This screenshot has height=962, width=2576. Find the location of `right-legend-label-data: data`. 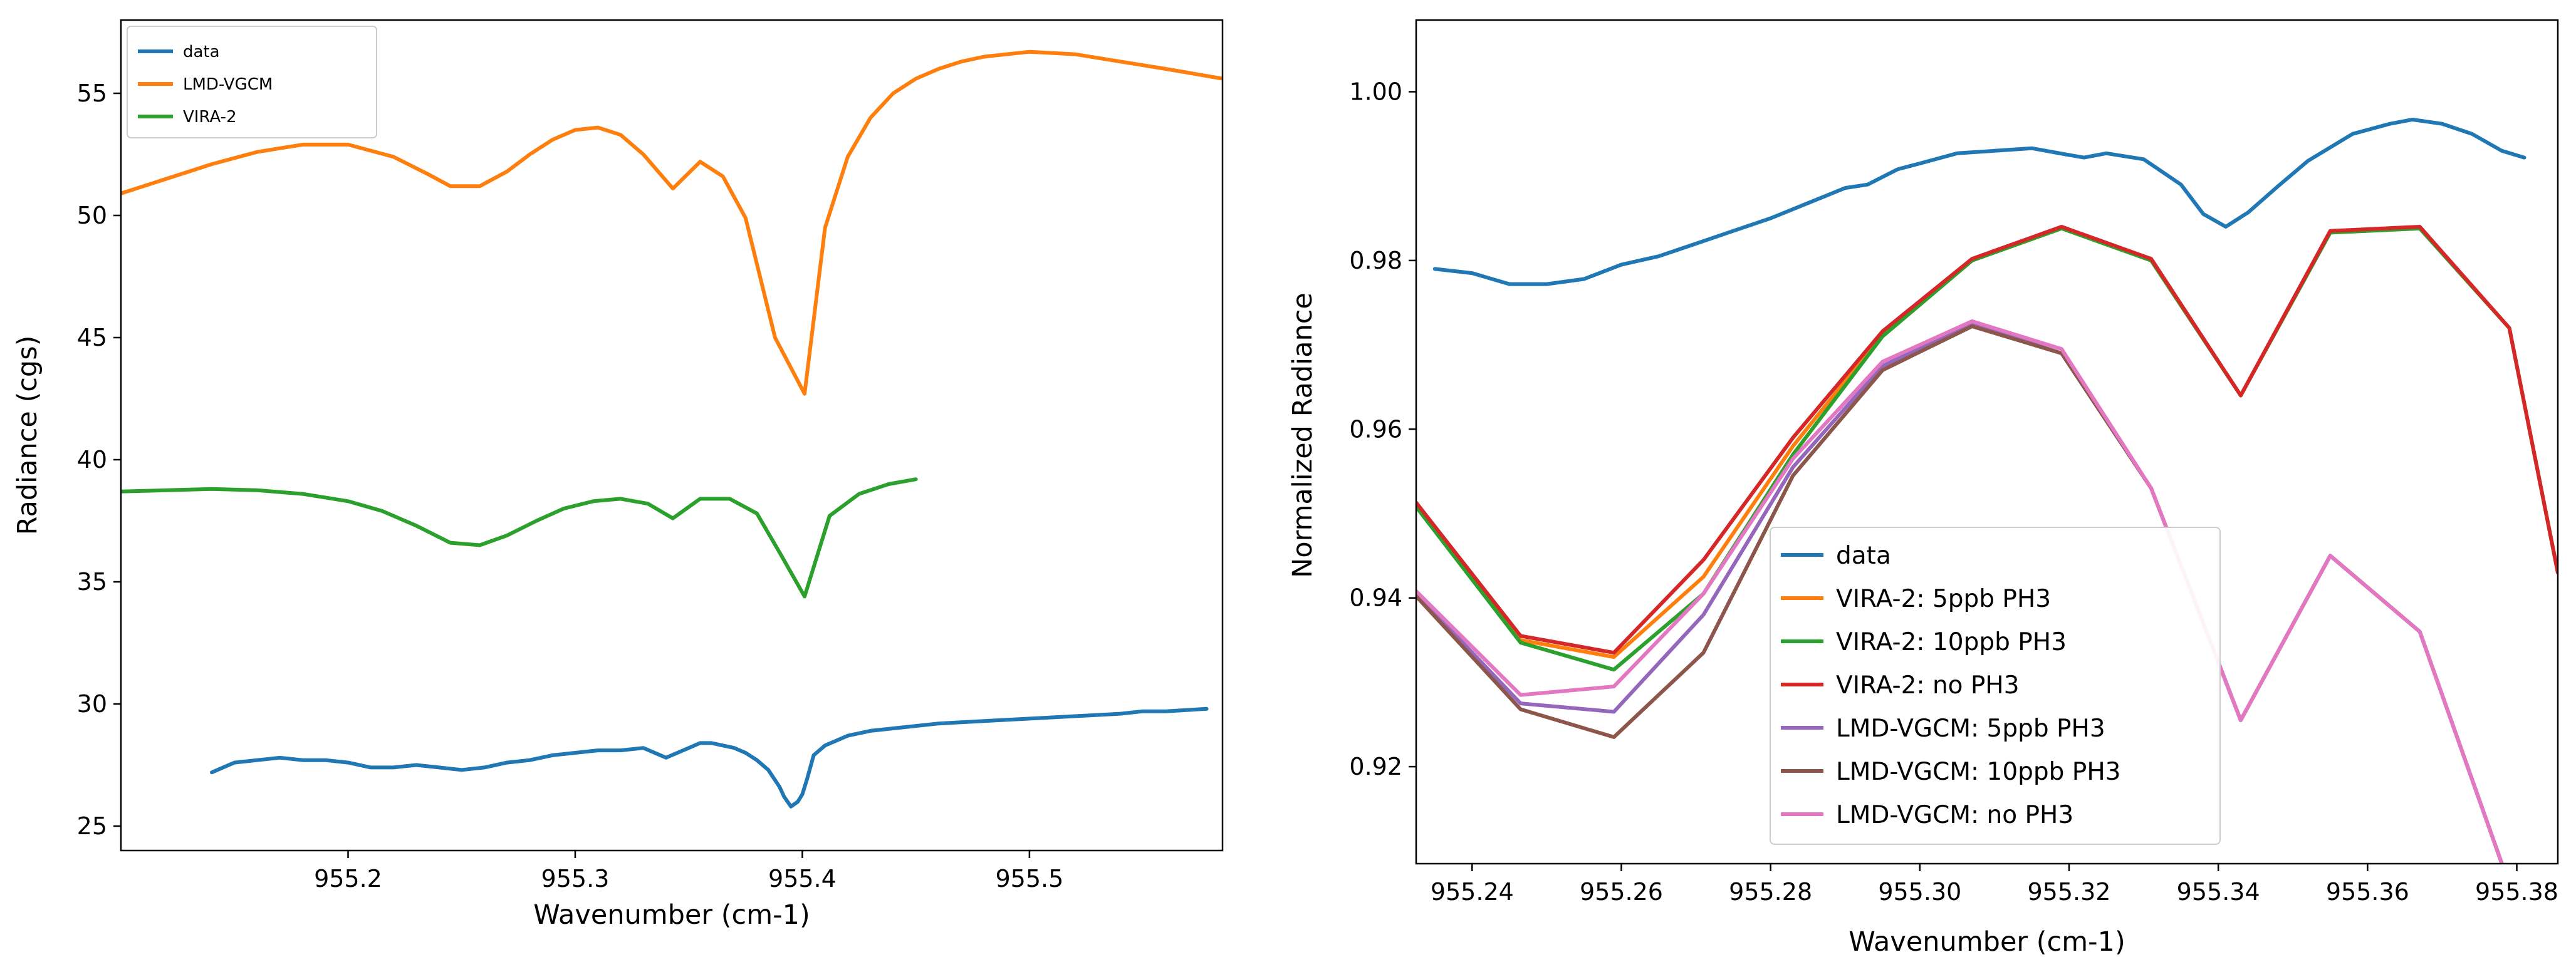

right-legend-label-data: data is located at coordinates (1863, 556).